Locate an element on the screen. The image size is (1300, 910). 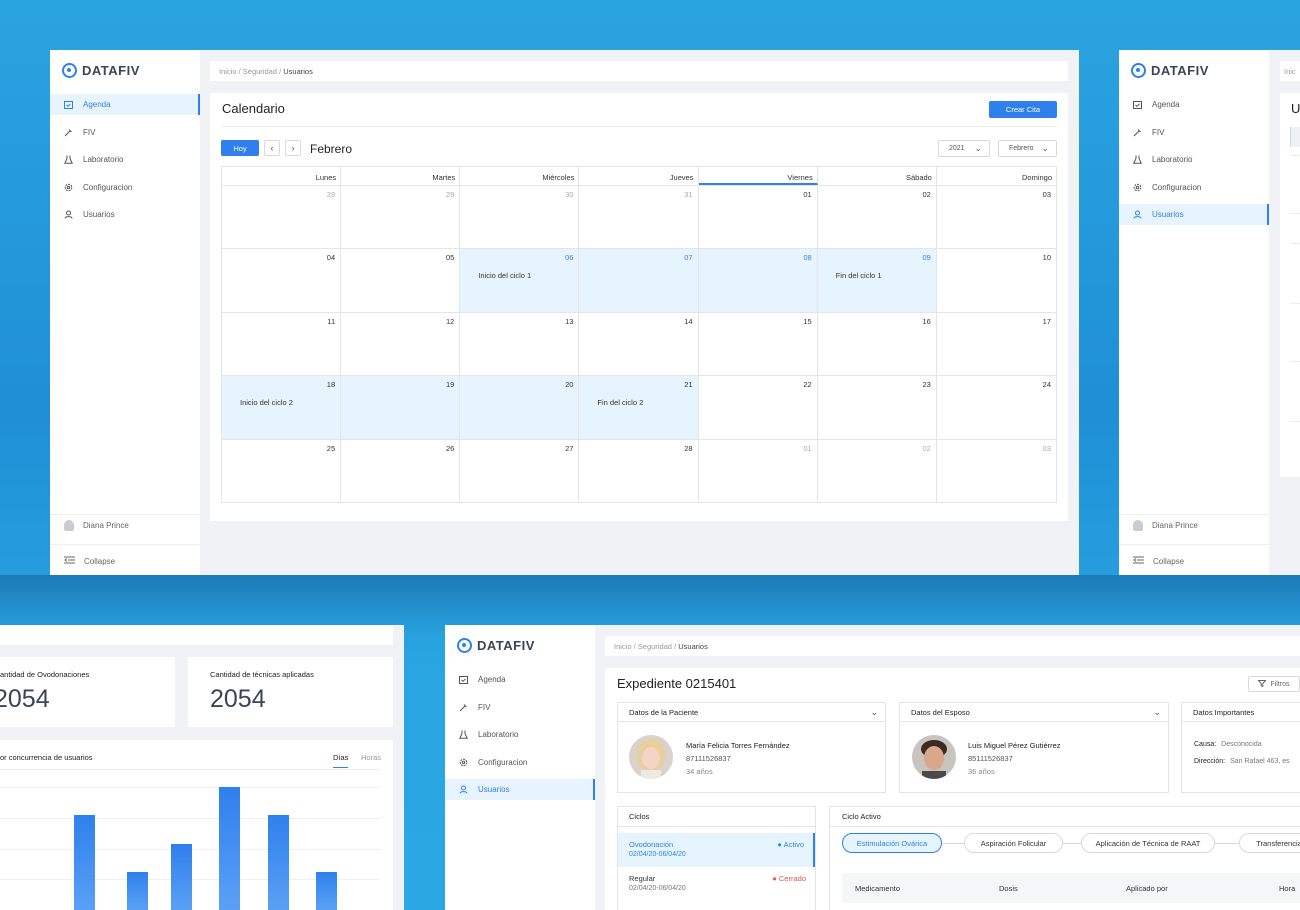
cycle-item: Regular 02/04/20-06/04/20 ● Cerrado is located at coordinates (716, 884).